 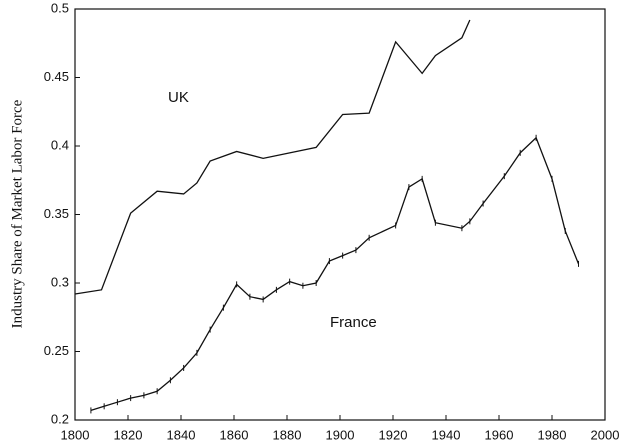 What do you see at coordinates (234, 434) in the screenshot?
I see `x-tick-label: 1860` at bounding box center [234, 434].